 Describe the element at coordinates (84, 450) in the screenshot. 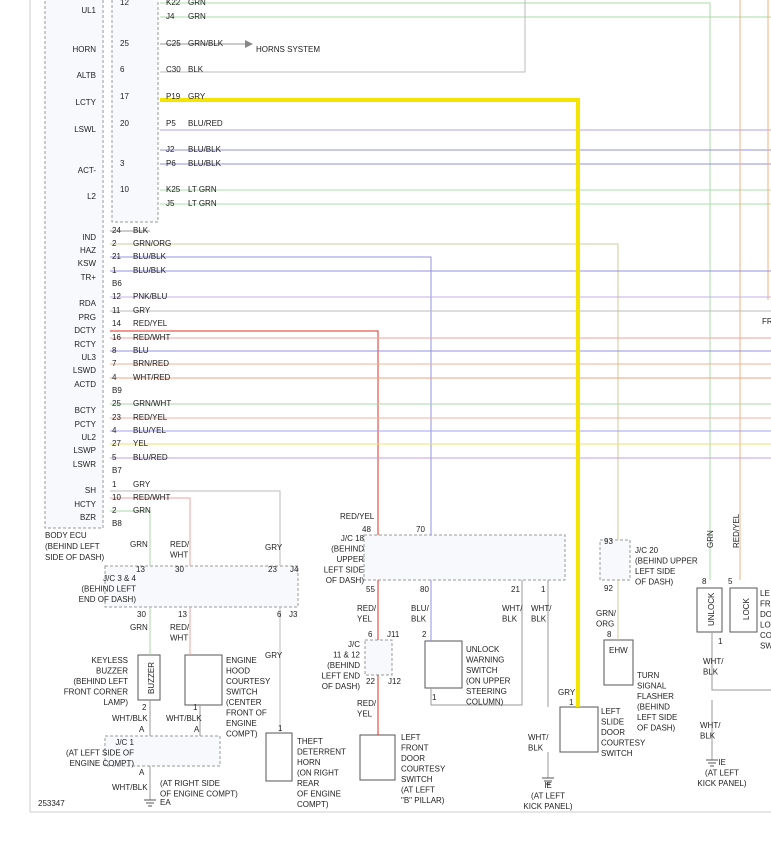

I see `label: LSWP` at that location.